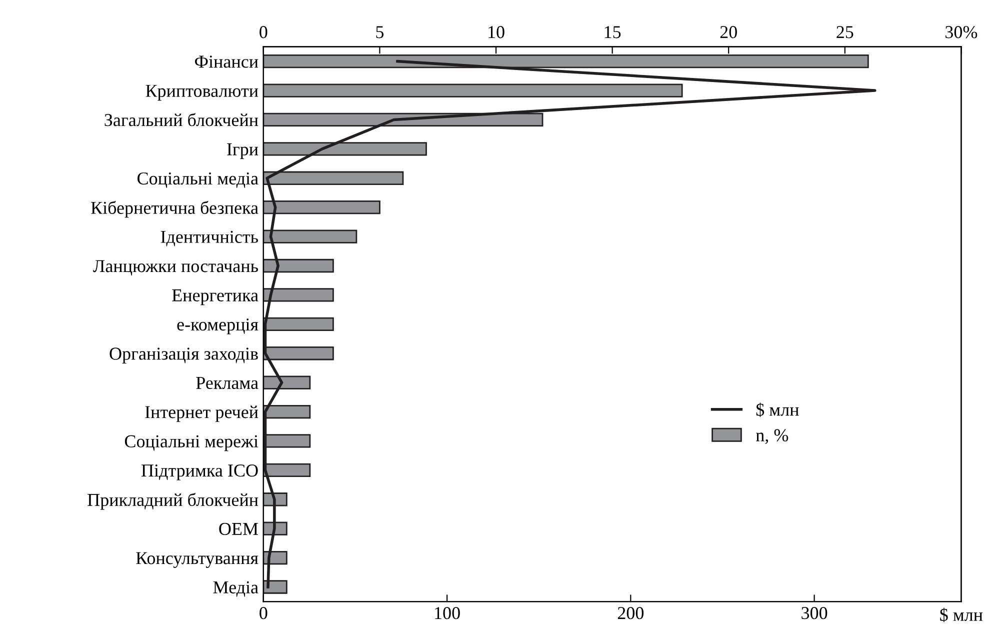  I want to click on x-tick-label: 0, so click(264, 613).